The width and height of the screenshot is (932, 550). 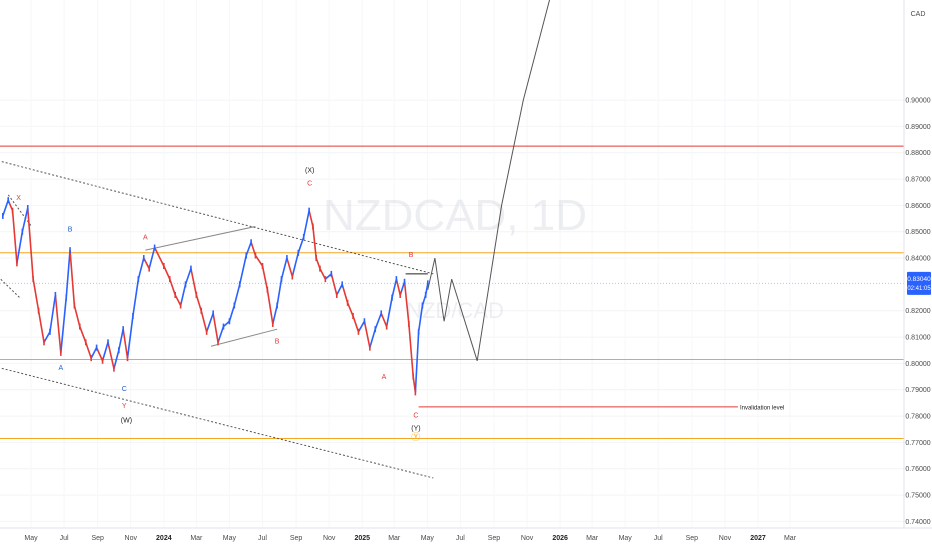 What do you see at coordinates (917, 259) in the screenshot?
I see `price-tick-label: 0.84000` at bounding box center [917, 259].